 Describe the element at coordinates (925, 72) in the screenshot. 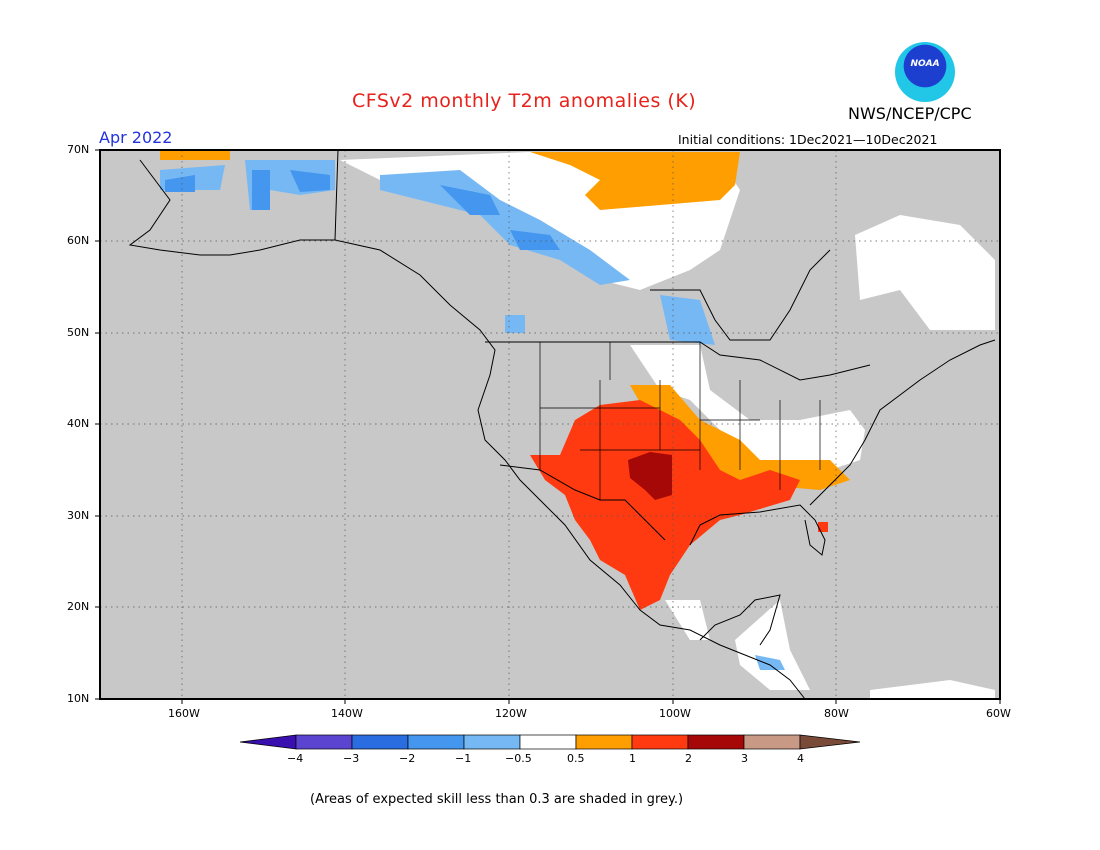

I see `noaa-logo: NOAA` at that location.